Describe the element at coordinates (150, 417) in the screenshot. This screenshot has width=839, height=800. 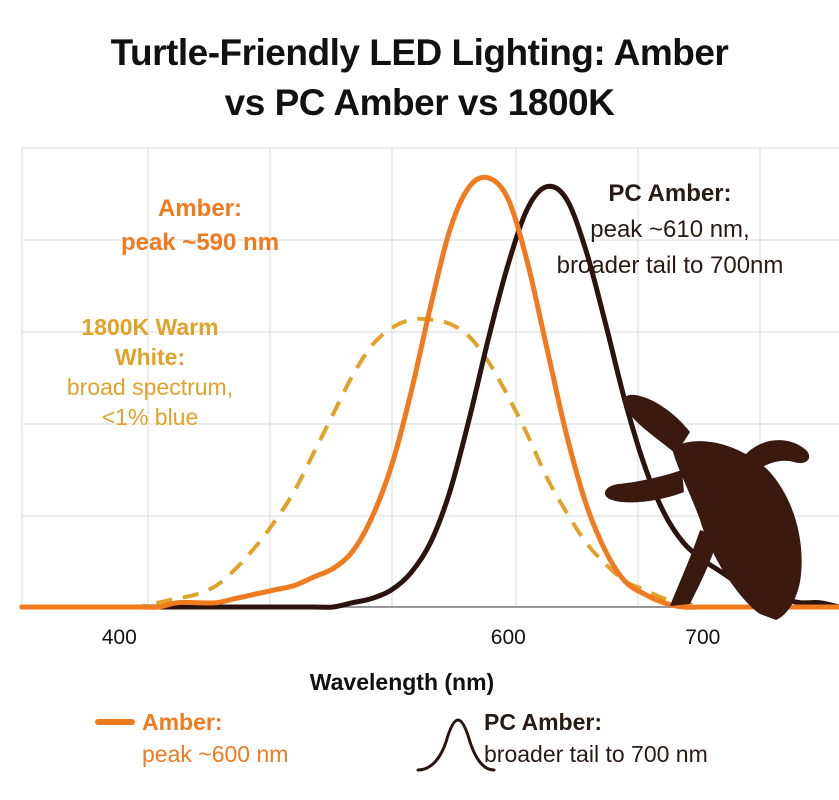
I see `annotation-warm-white-line-4: <1% blue` at that location.